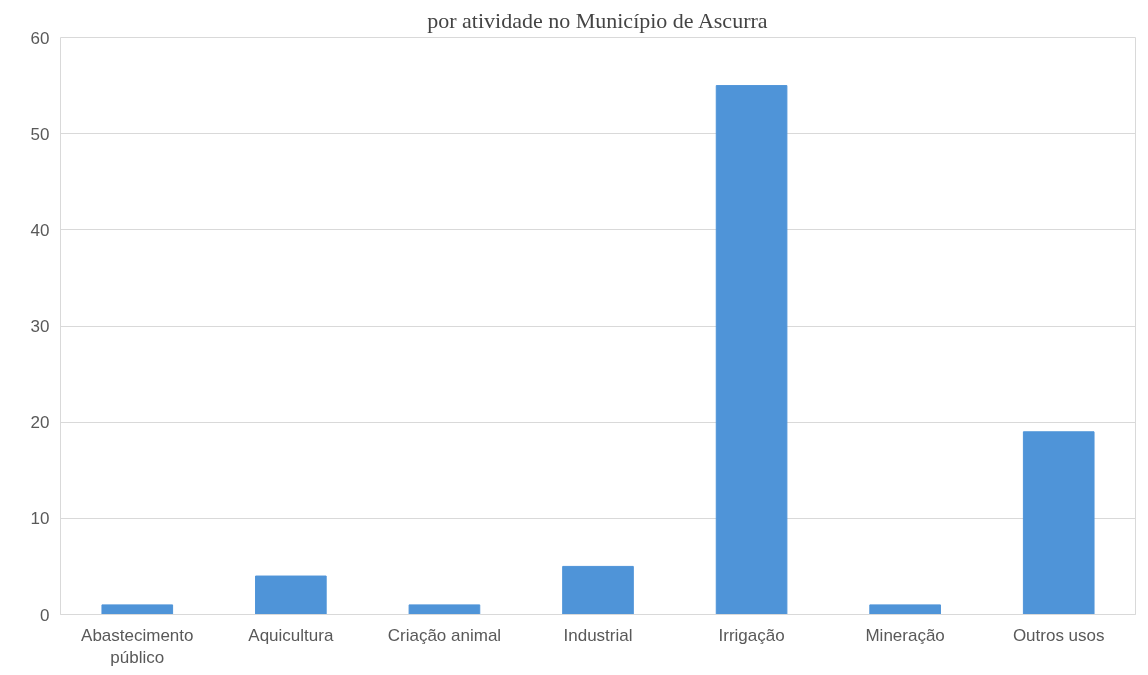  What do you see at coordinates (40, 326) in the screenshot?
I see `y-tick-label: 30` at bounding box center [40, 326].